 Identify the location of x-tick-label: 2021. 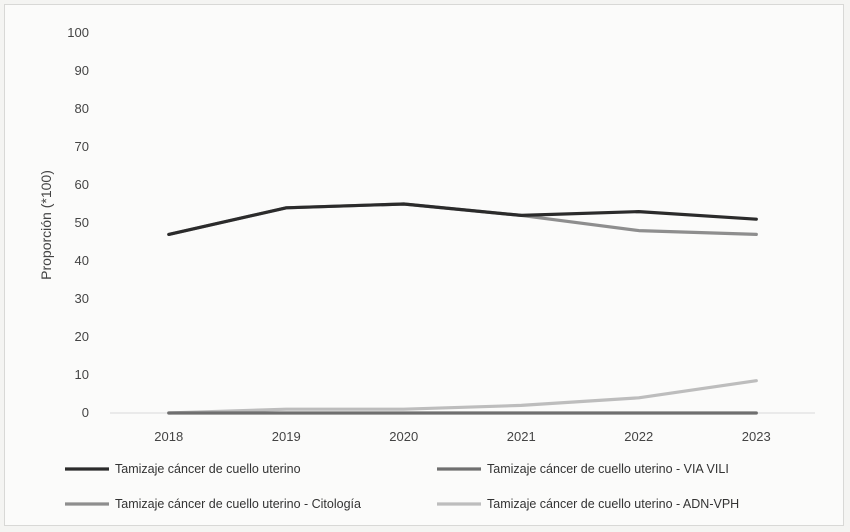
(521, 436).